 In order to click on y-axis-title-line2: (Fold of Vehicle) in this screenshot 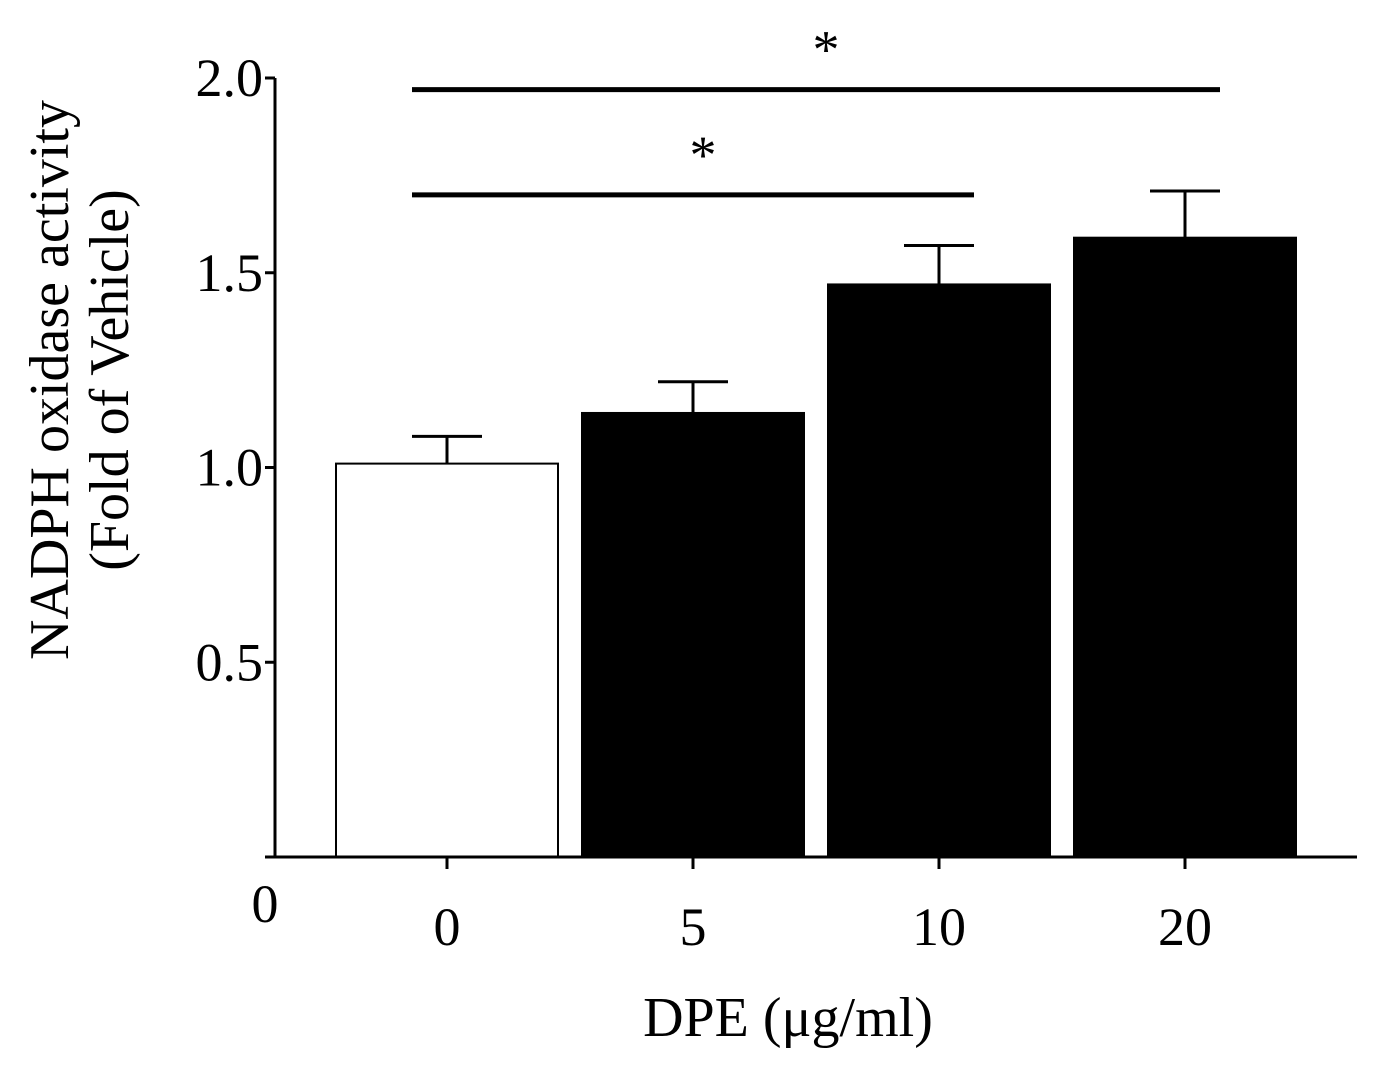, I will do `click(110, 380)`.